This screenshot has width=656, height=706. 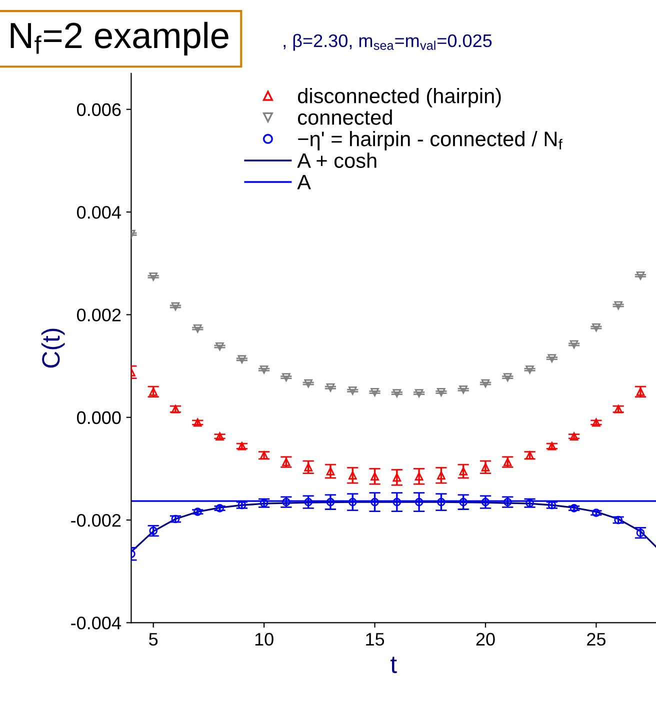 What do you see at coordinates (375, 639) in the screenshot?
I see `x-tick-label: 15` at bounding box center [375, 639].